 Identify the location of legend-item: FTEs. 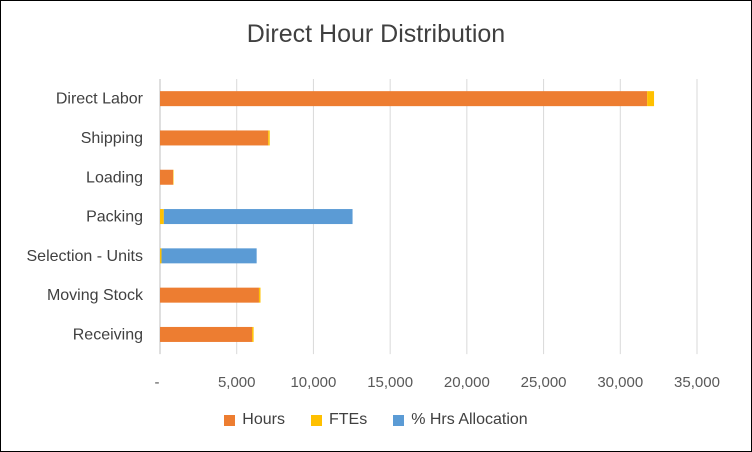
(339, 420).